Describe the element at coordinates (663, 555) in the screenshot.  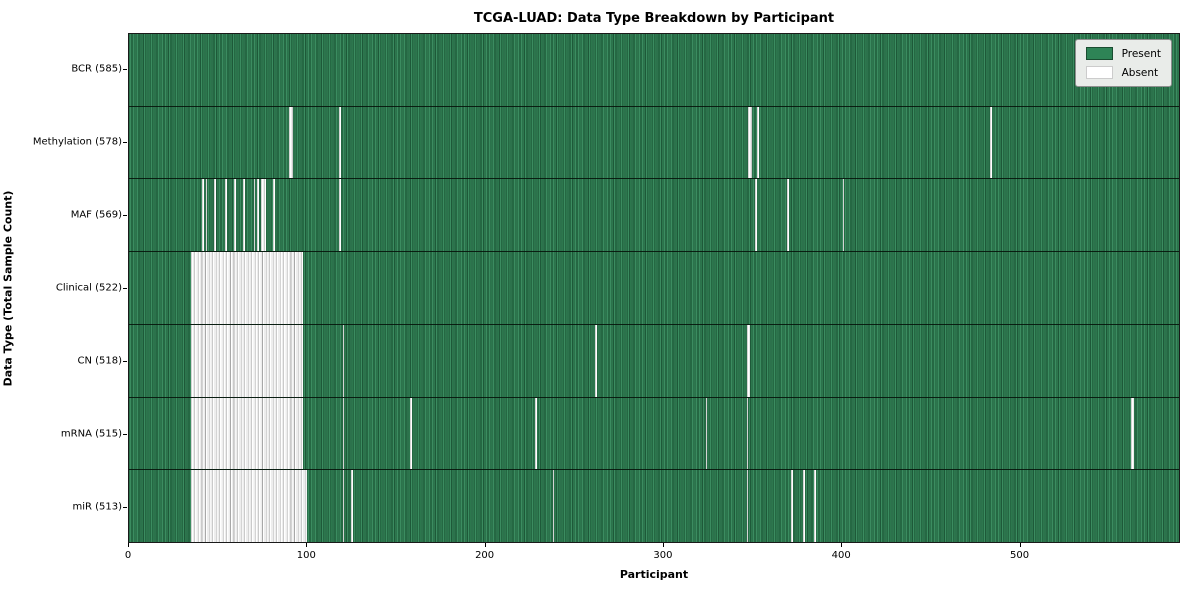
I see `x-tick-label: 300` at that location.